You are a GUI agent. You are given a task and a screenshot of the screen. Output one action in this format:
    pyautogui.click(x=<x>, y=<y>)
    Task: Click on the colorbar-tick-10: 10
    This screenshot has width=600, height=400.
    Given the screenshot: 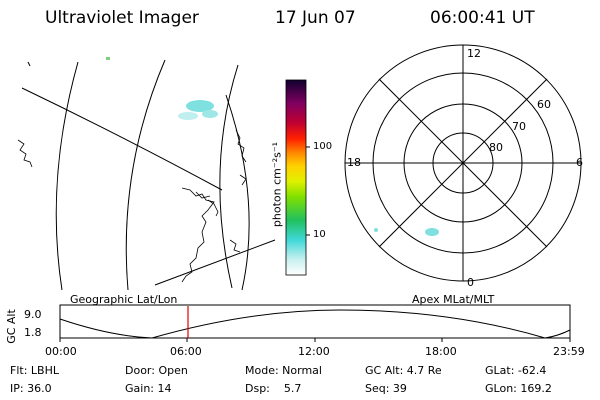 What is the action you would take?
    pyautogui.click(x=319, y=234)
    